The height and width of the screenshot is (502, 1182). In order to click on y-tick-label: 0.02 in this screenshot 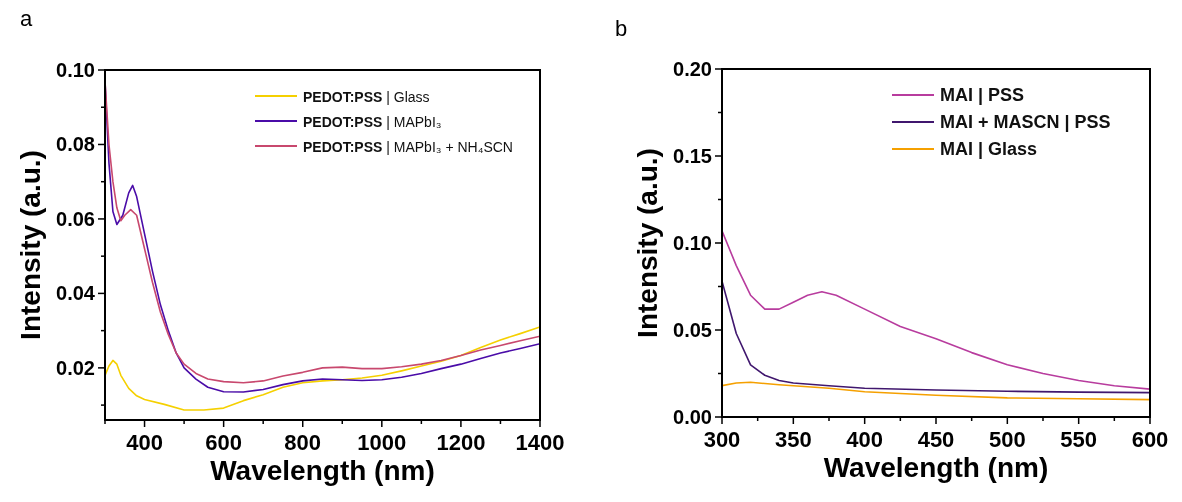, I will do `click(75, 367)`.